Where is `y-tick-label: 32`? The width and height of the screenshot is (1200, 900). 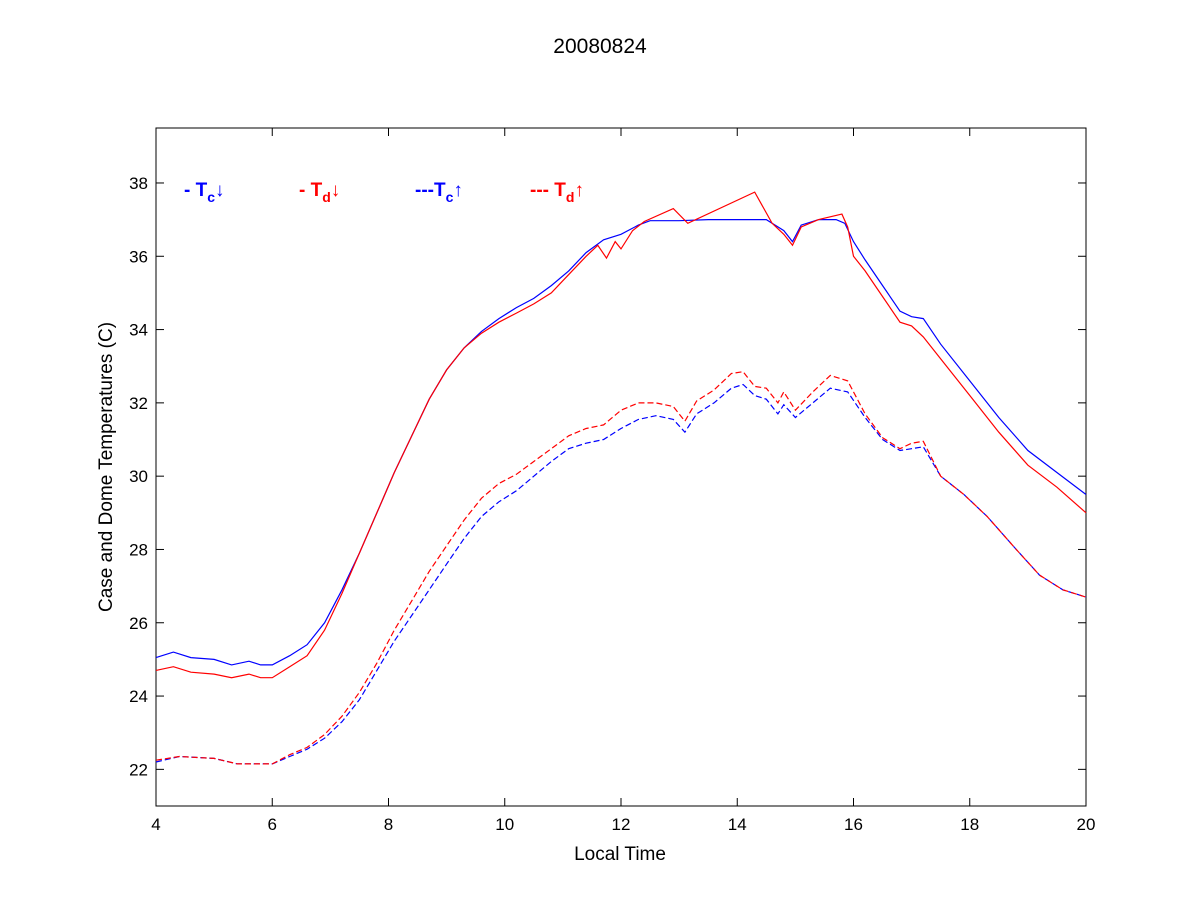
y-tick-label: 32 is located at coordinates (138, 403).